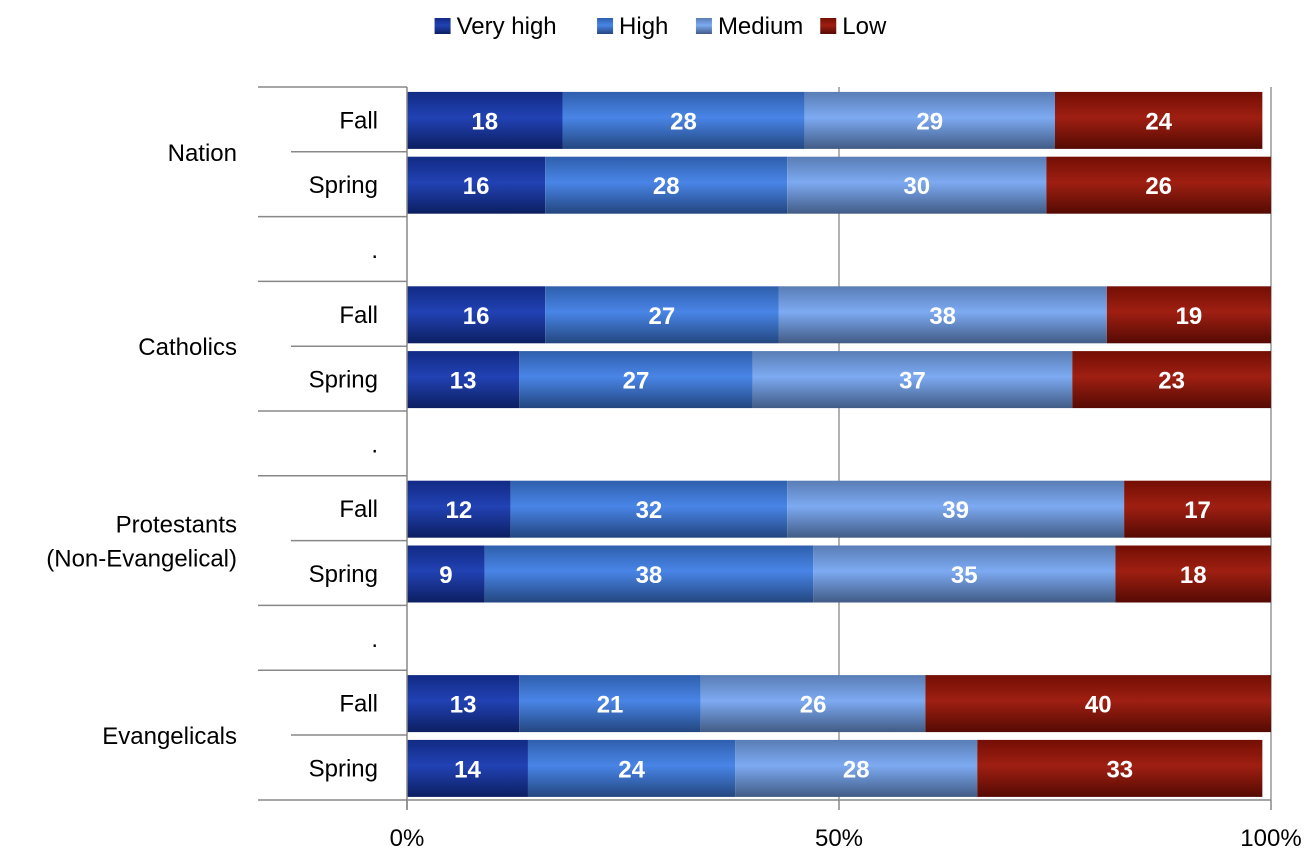 The width and height of the screenshot is (1315, 857). I want to click on bar-segment-protestants-fall-low, so click(1197, 509).